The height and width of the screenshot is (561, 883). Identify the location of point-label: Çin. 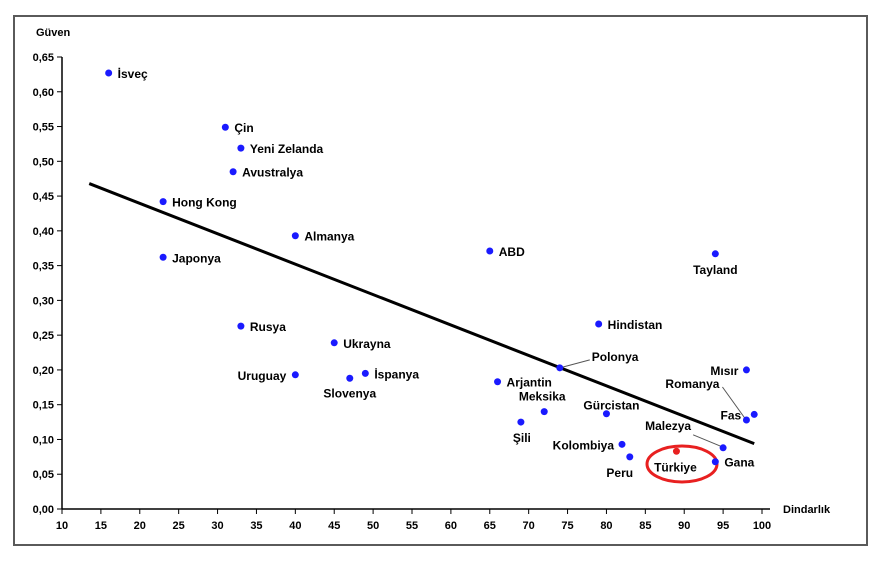
(243, 128).